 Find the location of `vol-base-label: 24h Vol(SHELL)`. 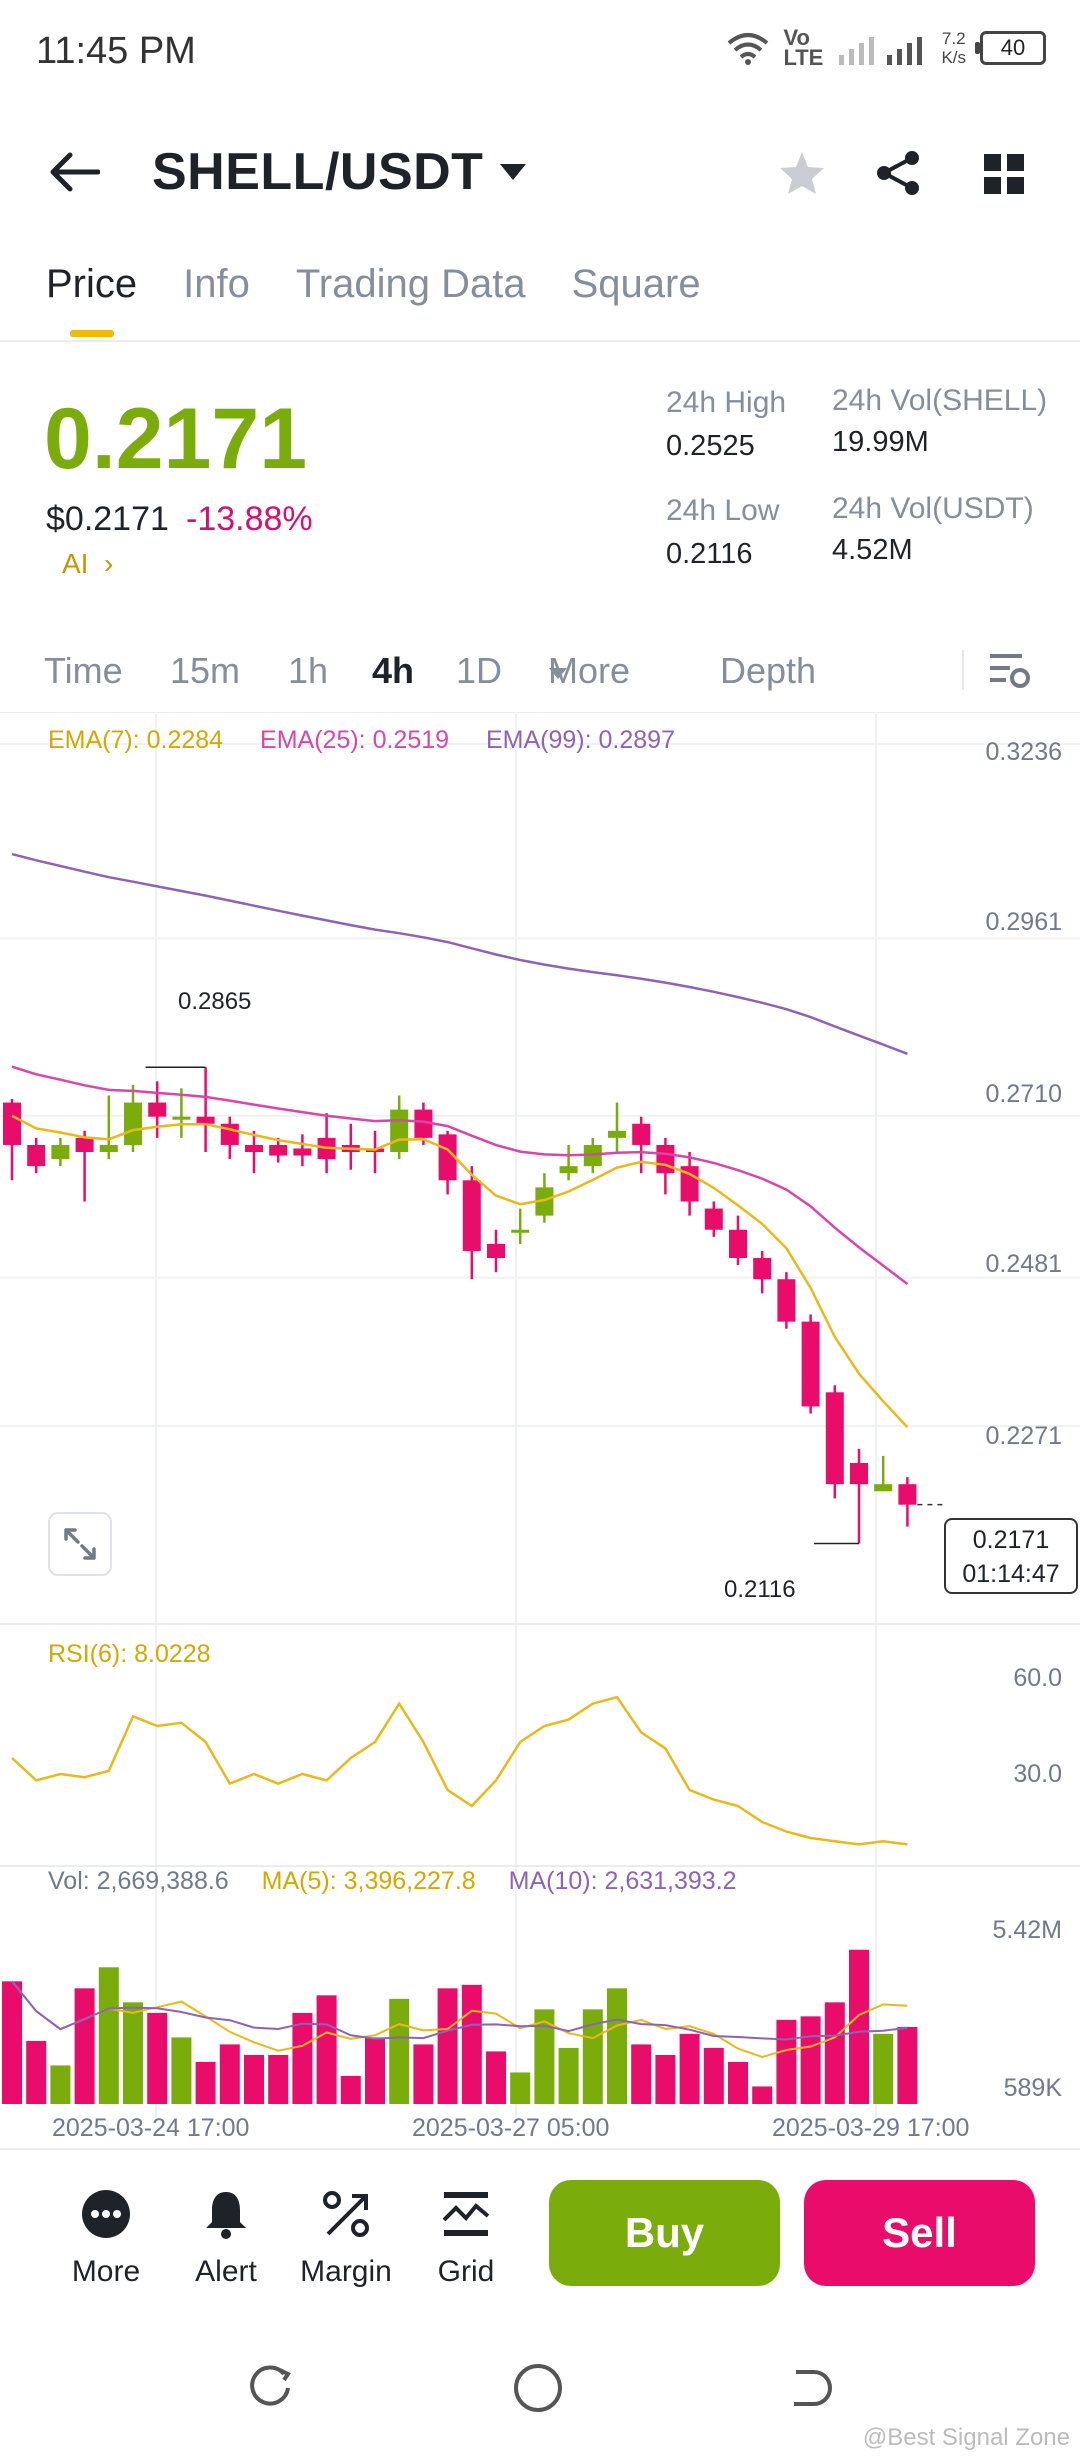

vol-base-label: 24h Vol(SHELL) is located at coordinates (940, 400).